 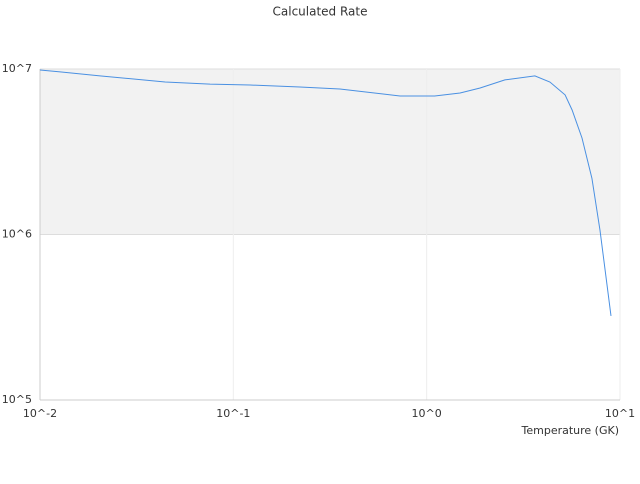 I want to click on x-axis-label: Temperature (GK), so click(x=570, y=430).